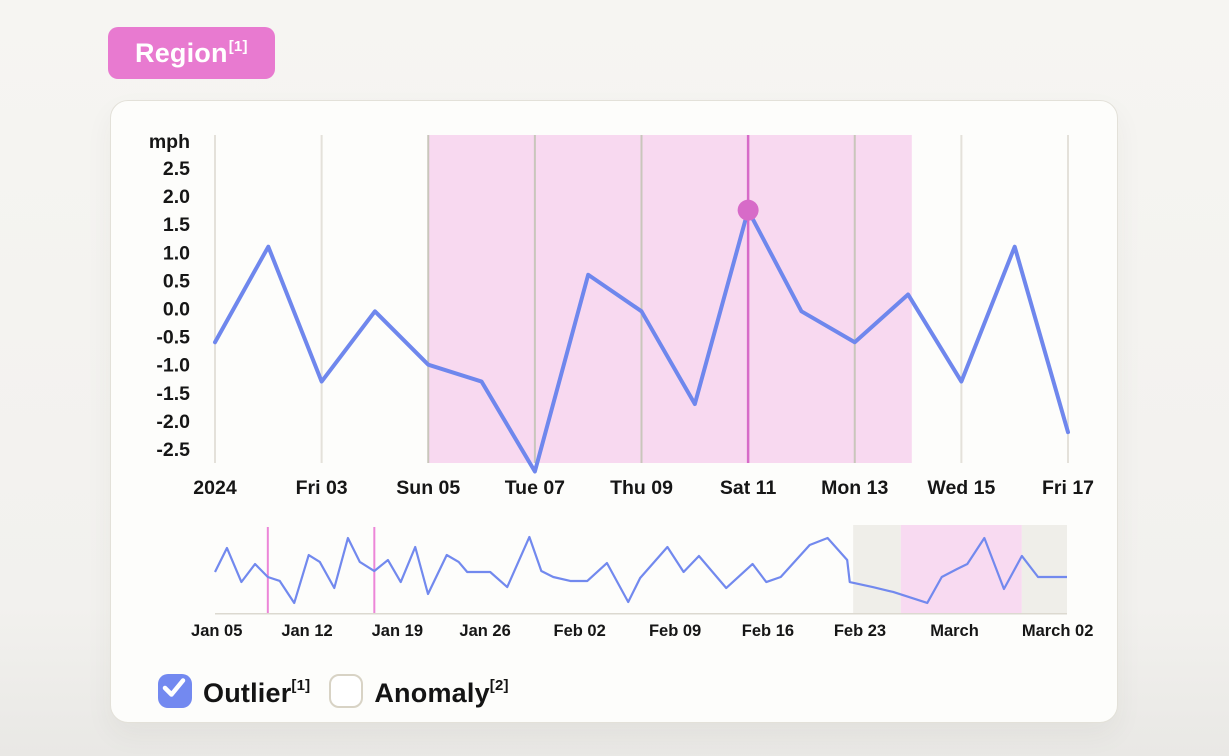 The width and height of the screenshot is (1229, 756). What do you see at coordinates (961, 488) in the screenshot?
I see `x-tick-label: Wed 15` at bounding box center [961, 488].